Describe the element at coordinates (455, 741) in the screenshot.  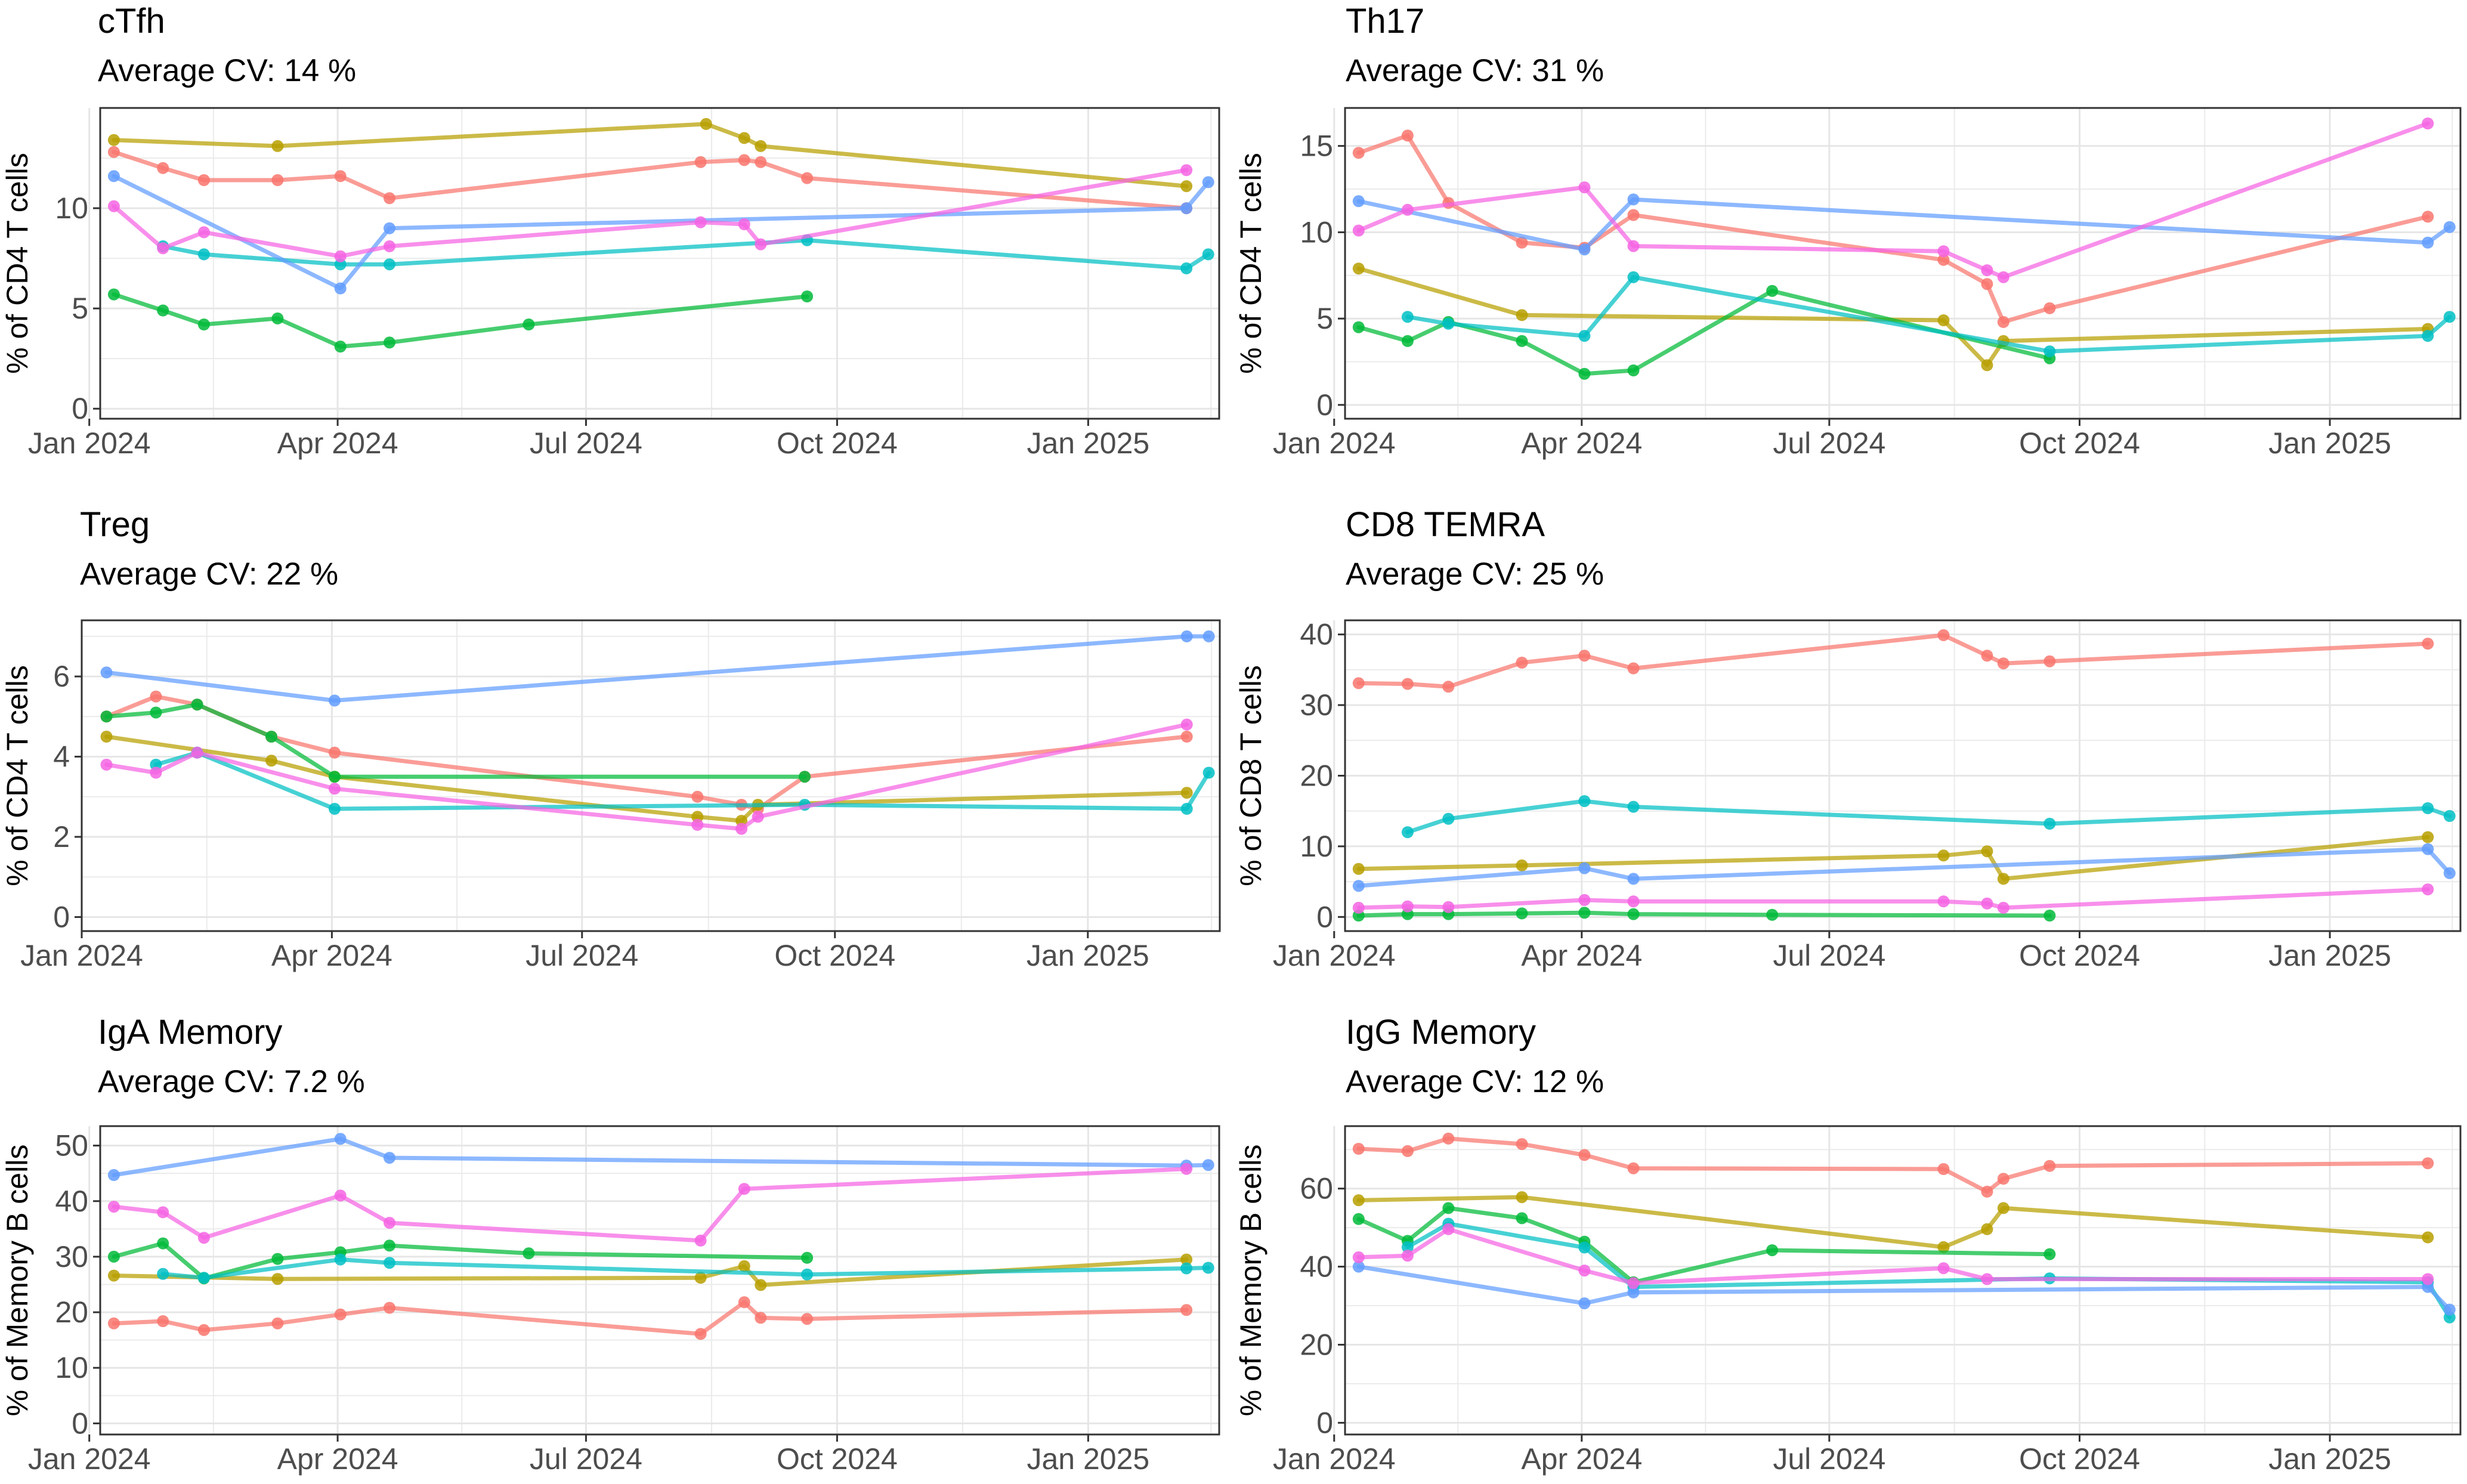
I see `series-p3` at that location.